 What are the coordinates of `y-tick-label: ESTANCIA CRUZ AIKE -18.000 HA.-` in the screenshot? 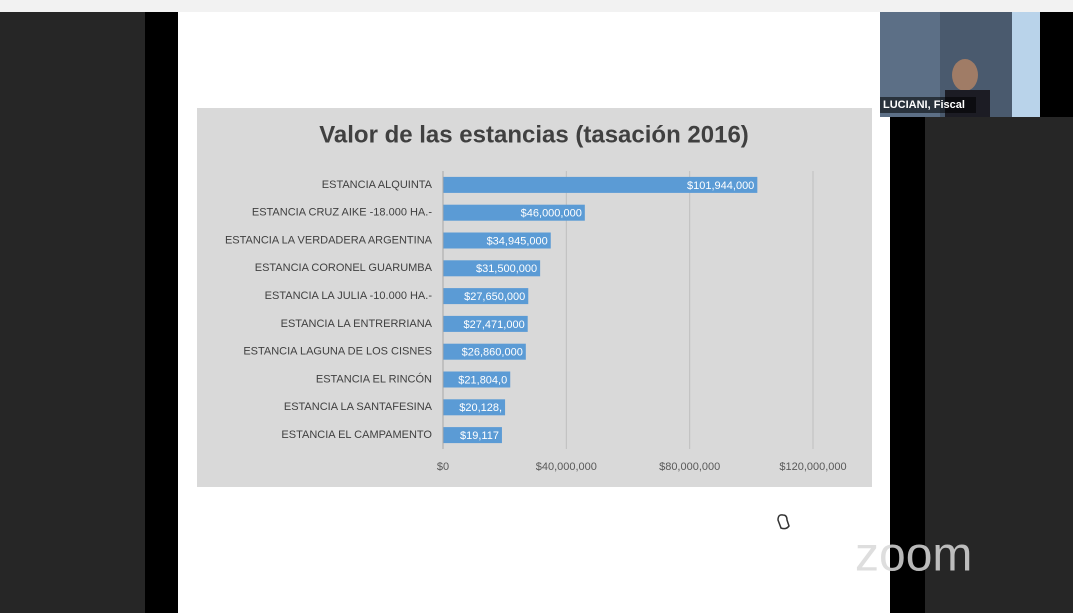 It's located at (342, 213).